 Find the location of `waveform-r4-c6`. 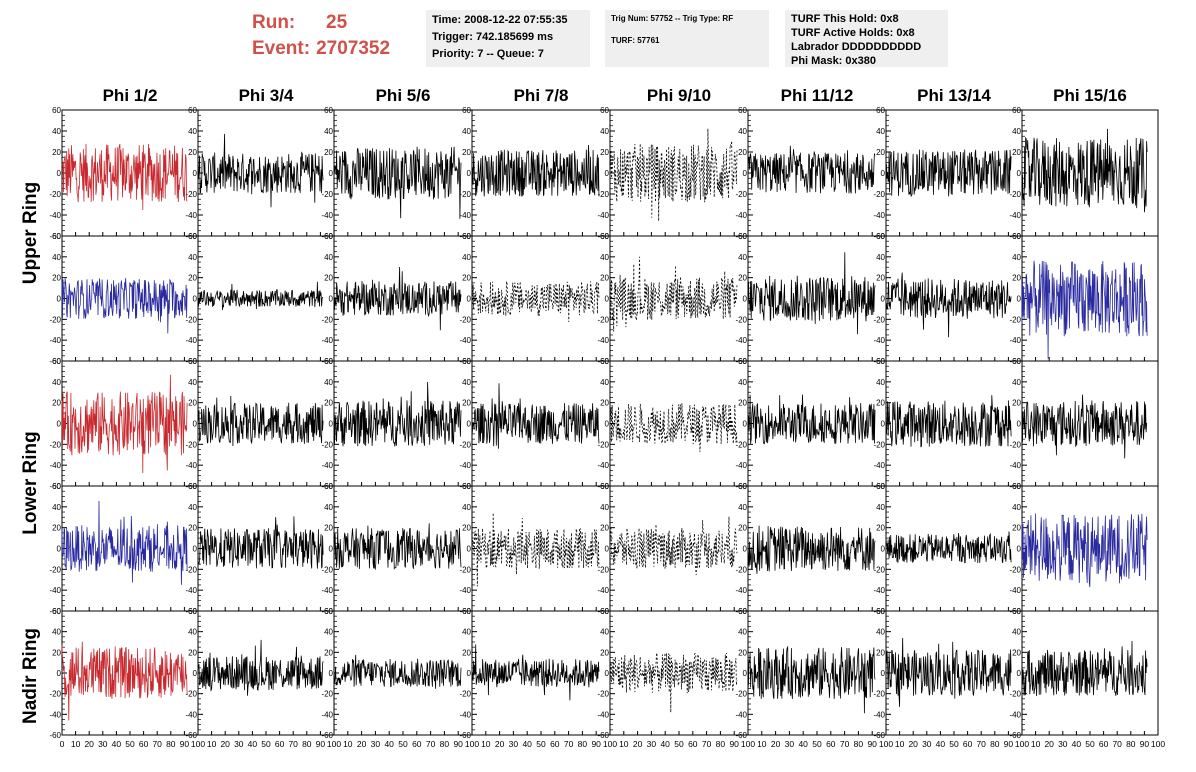

waveform-r4-c6 is located at coordinates (948, 672).